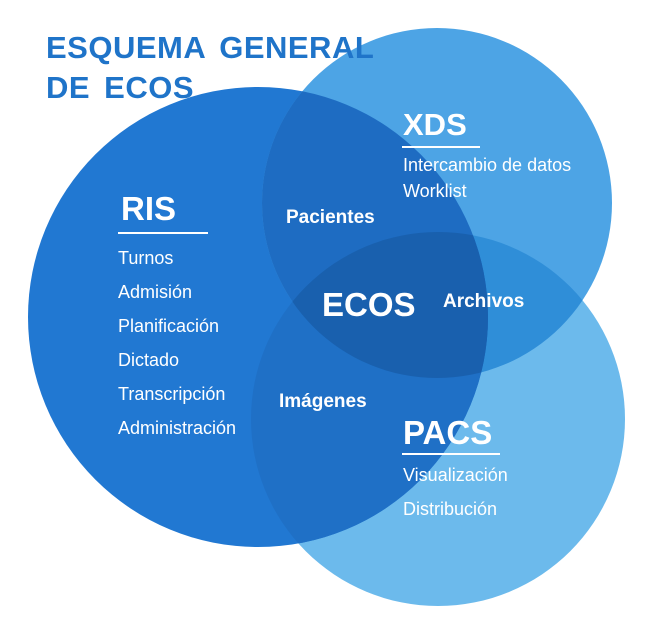 This screenshot has height=619, width=655. I want to click on xds-heading-rule, so click(441, 147).